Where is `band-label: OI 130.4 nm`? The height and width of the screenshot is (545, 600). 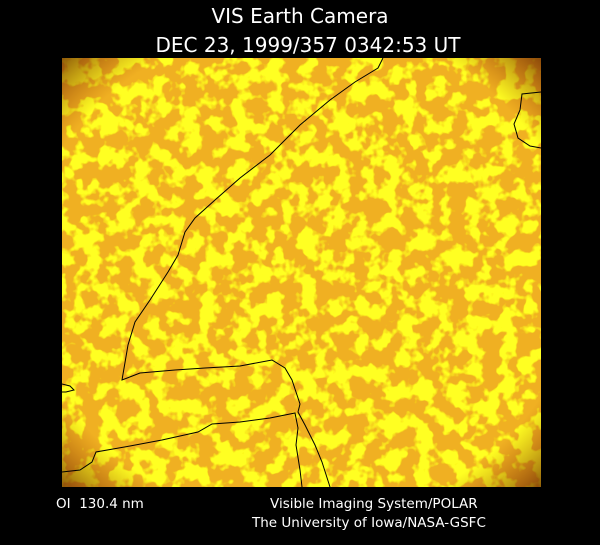 band-label: OI 130.4 nm is located at coordinates (100, 504).